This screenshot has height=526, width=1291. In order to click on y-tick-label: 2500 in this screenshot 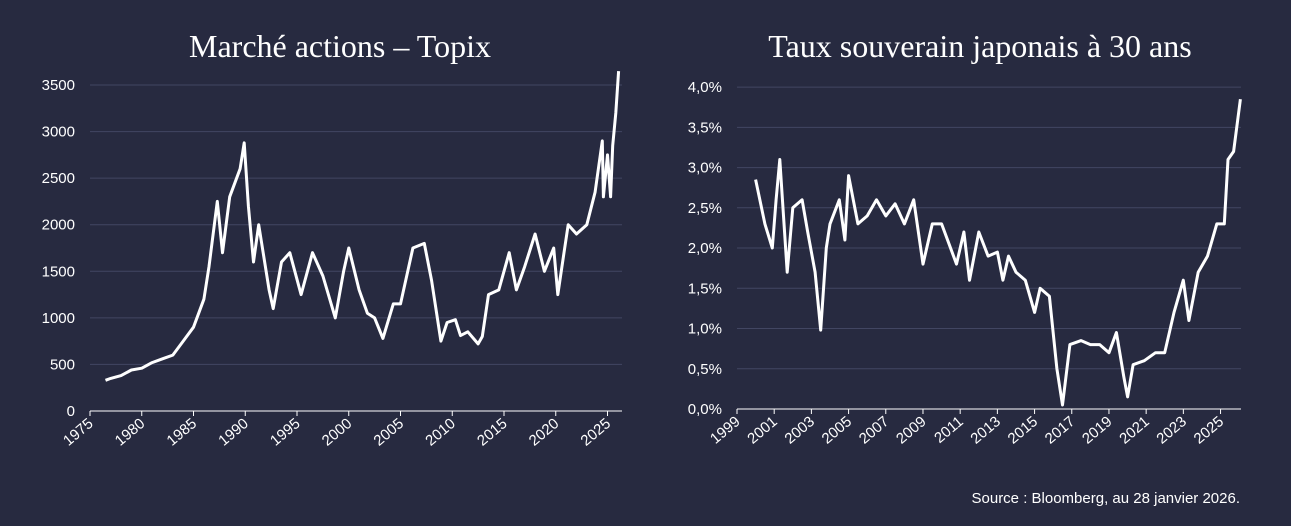, I will do `click(58, 178)`.